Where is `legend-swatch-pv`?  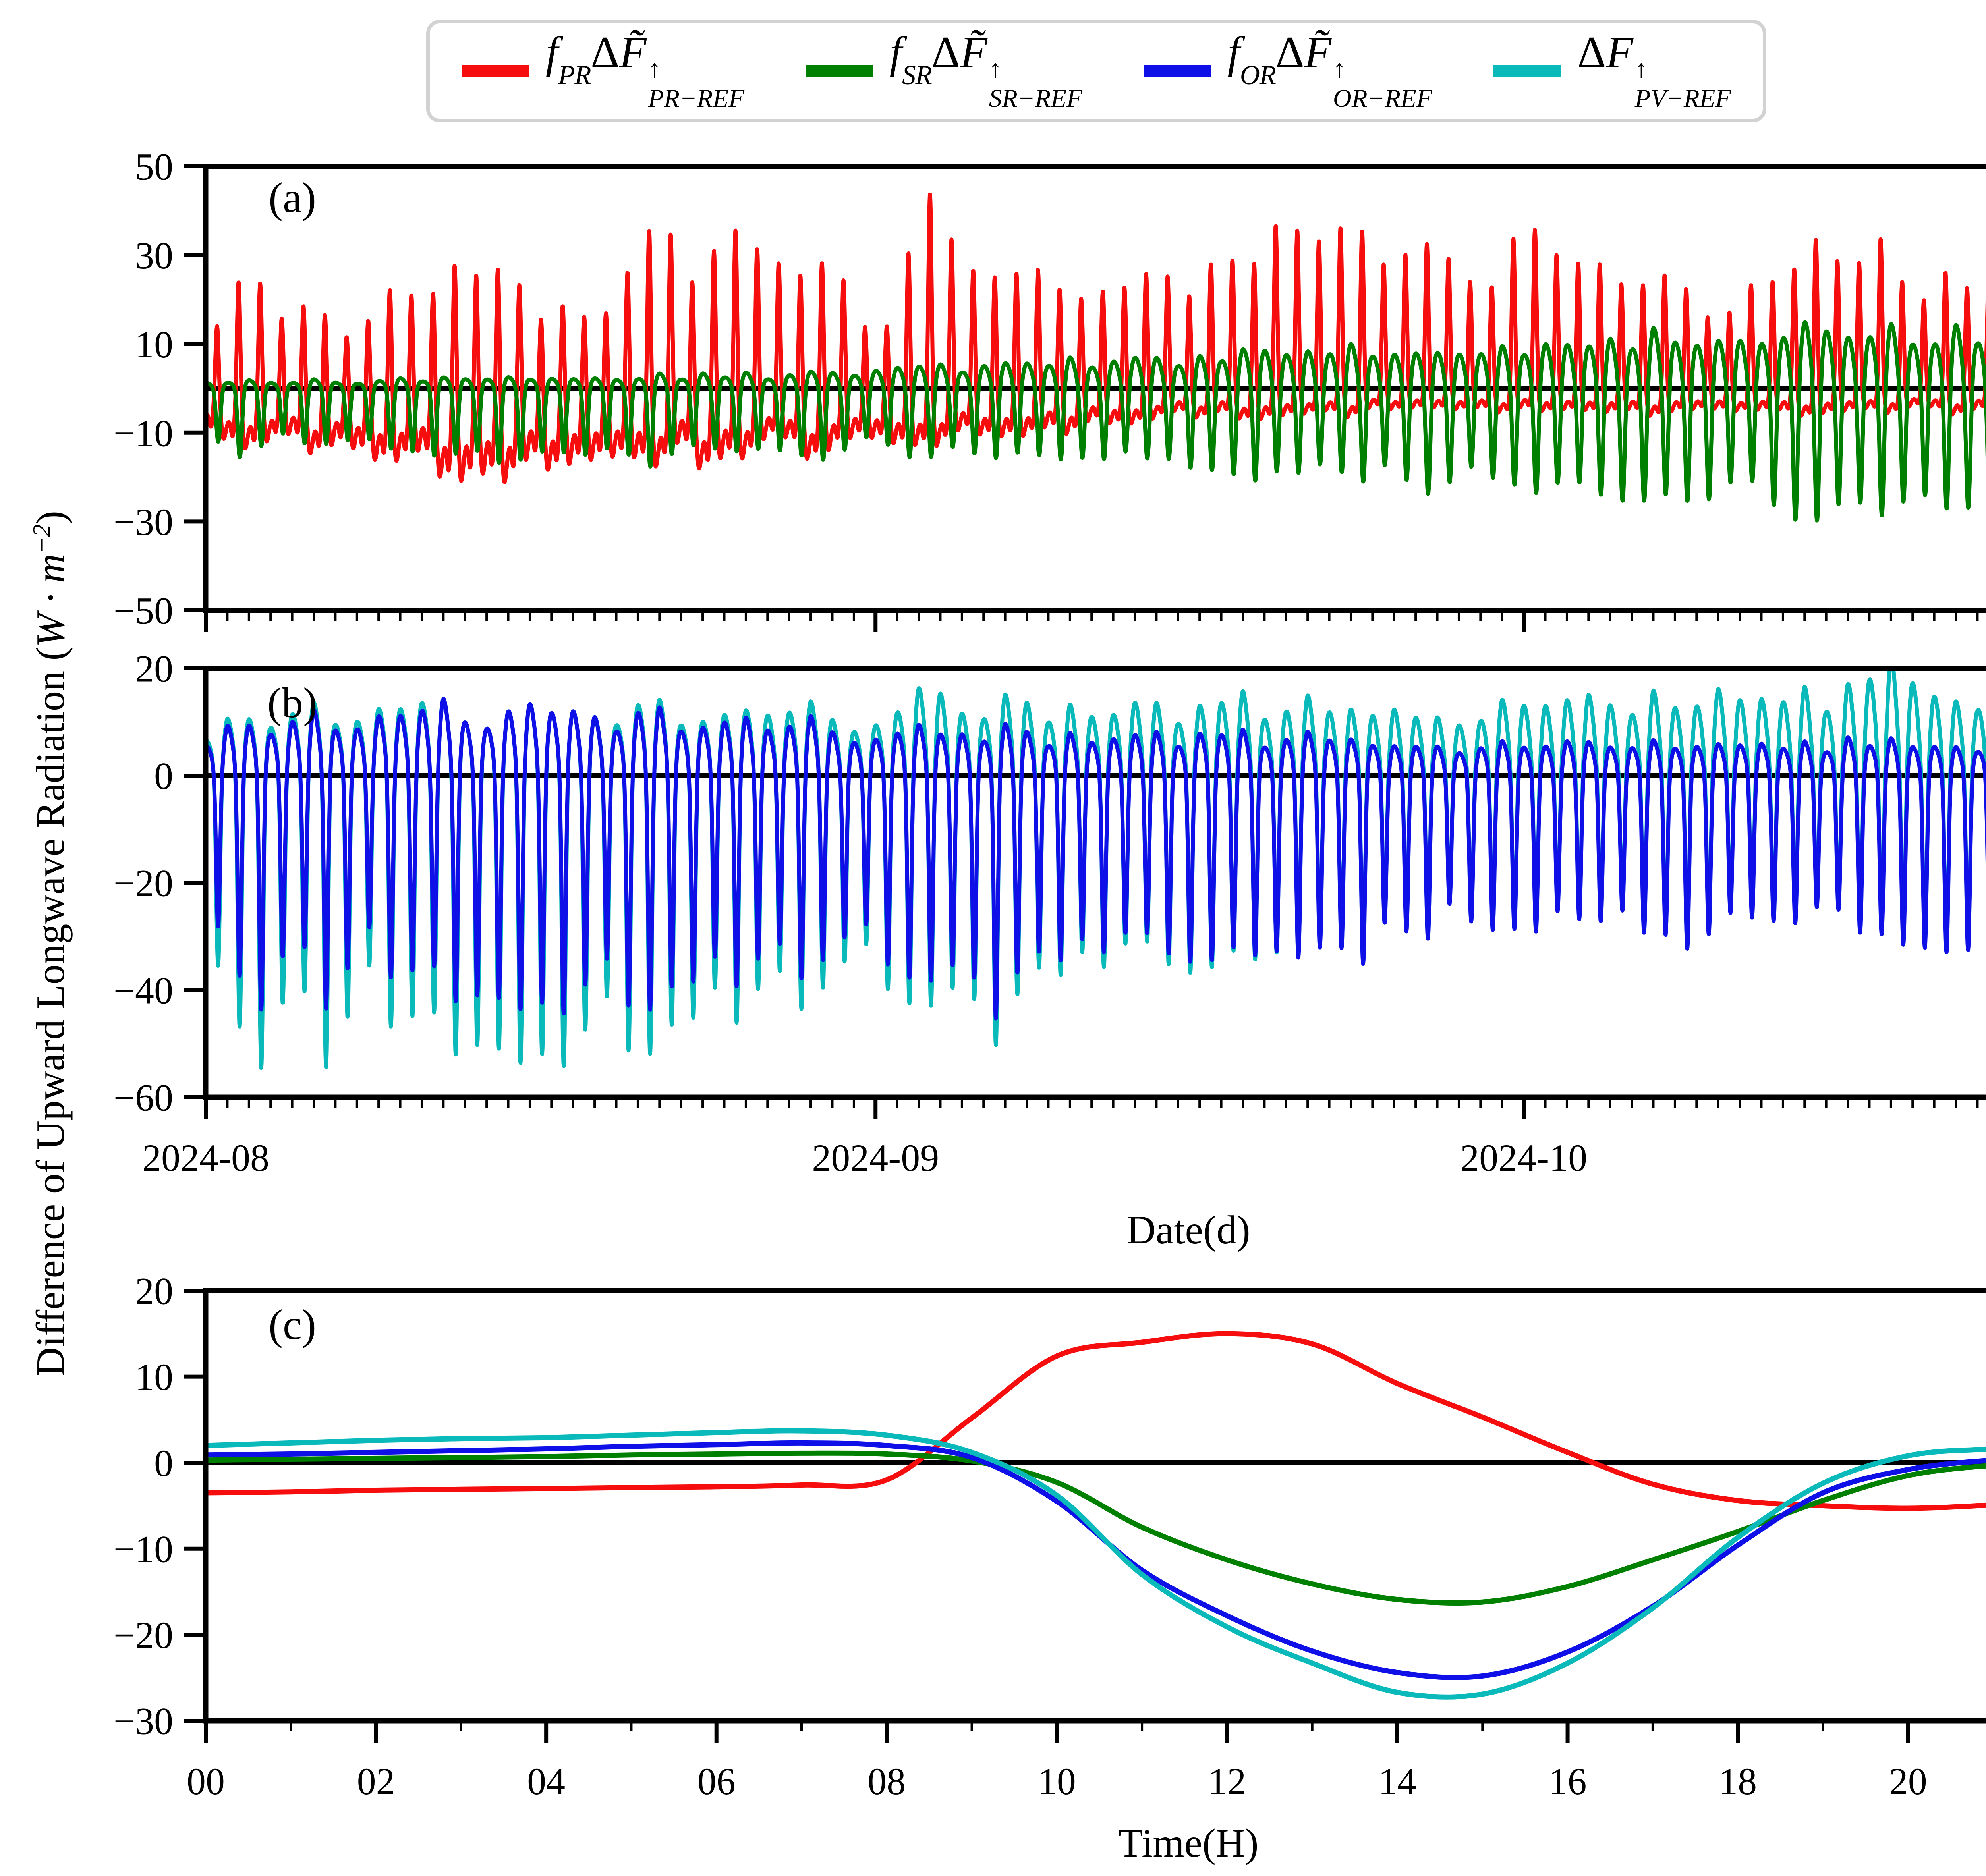
legend-swatch-pv is located at coordinates (1527, 71).